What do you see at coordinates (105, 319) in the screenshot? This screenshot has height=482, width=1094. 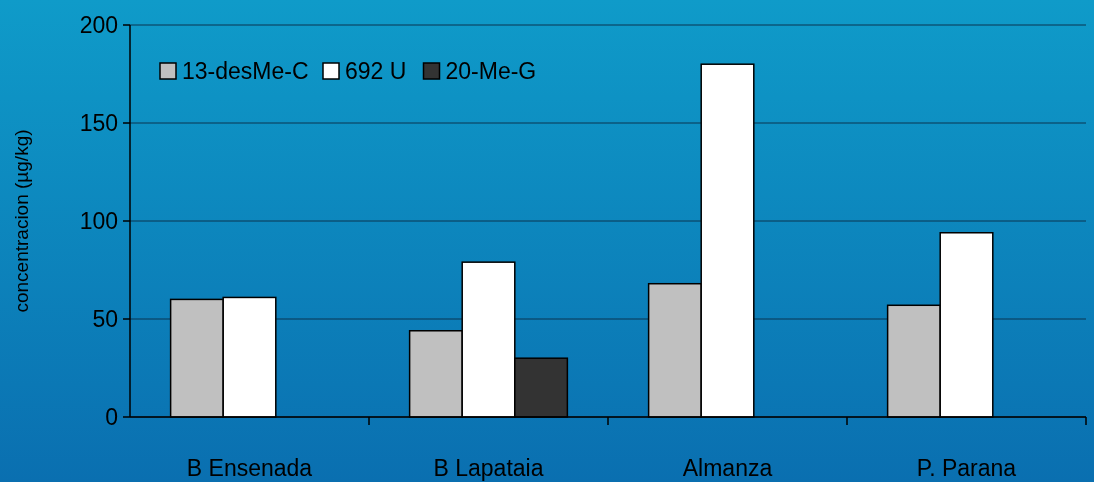 I see `y-tick-label: 50` at bounding box center [105, 319].